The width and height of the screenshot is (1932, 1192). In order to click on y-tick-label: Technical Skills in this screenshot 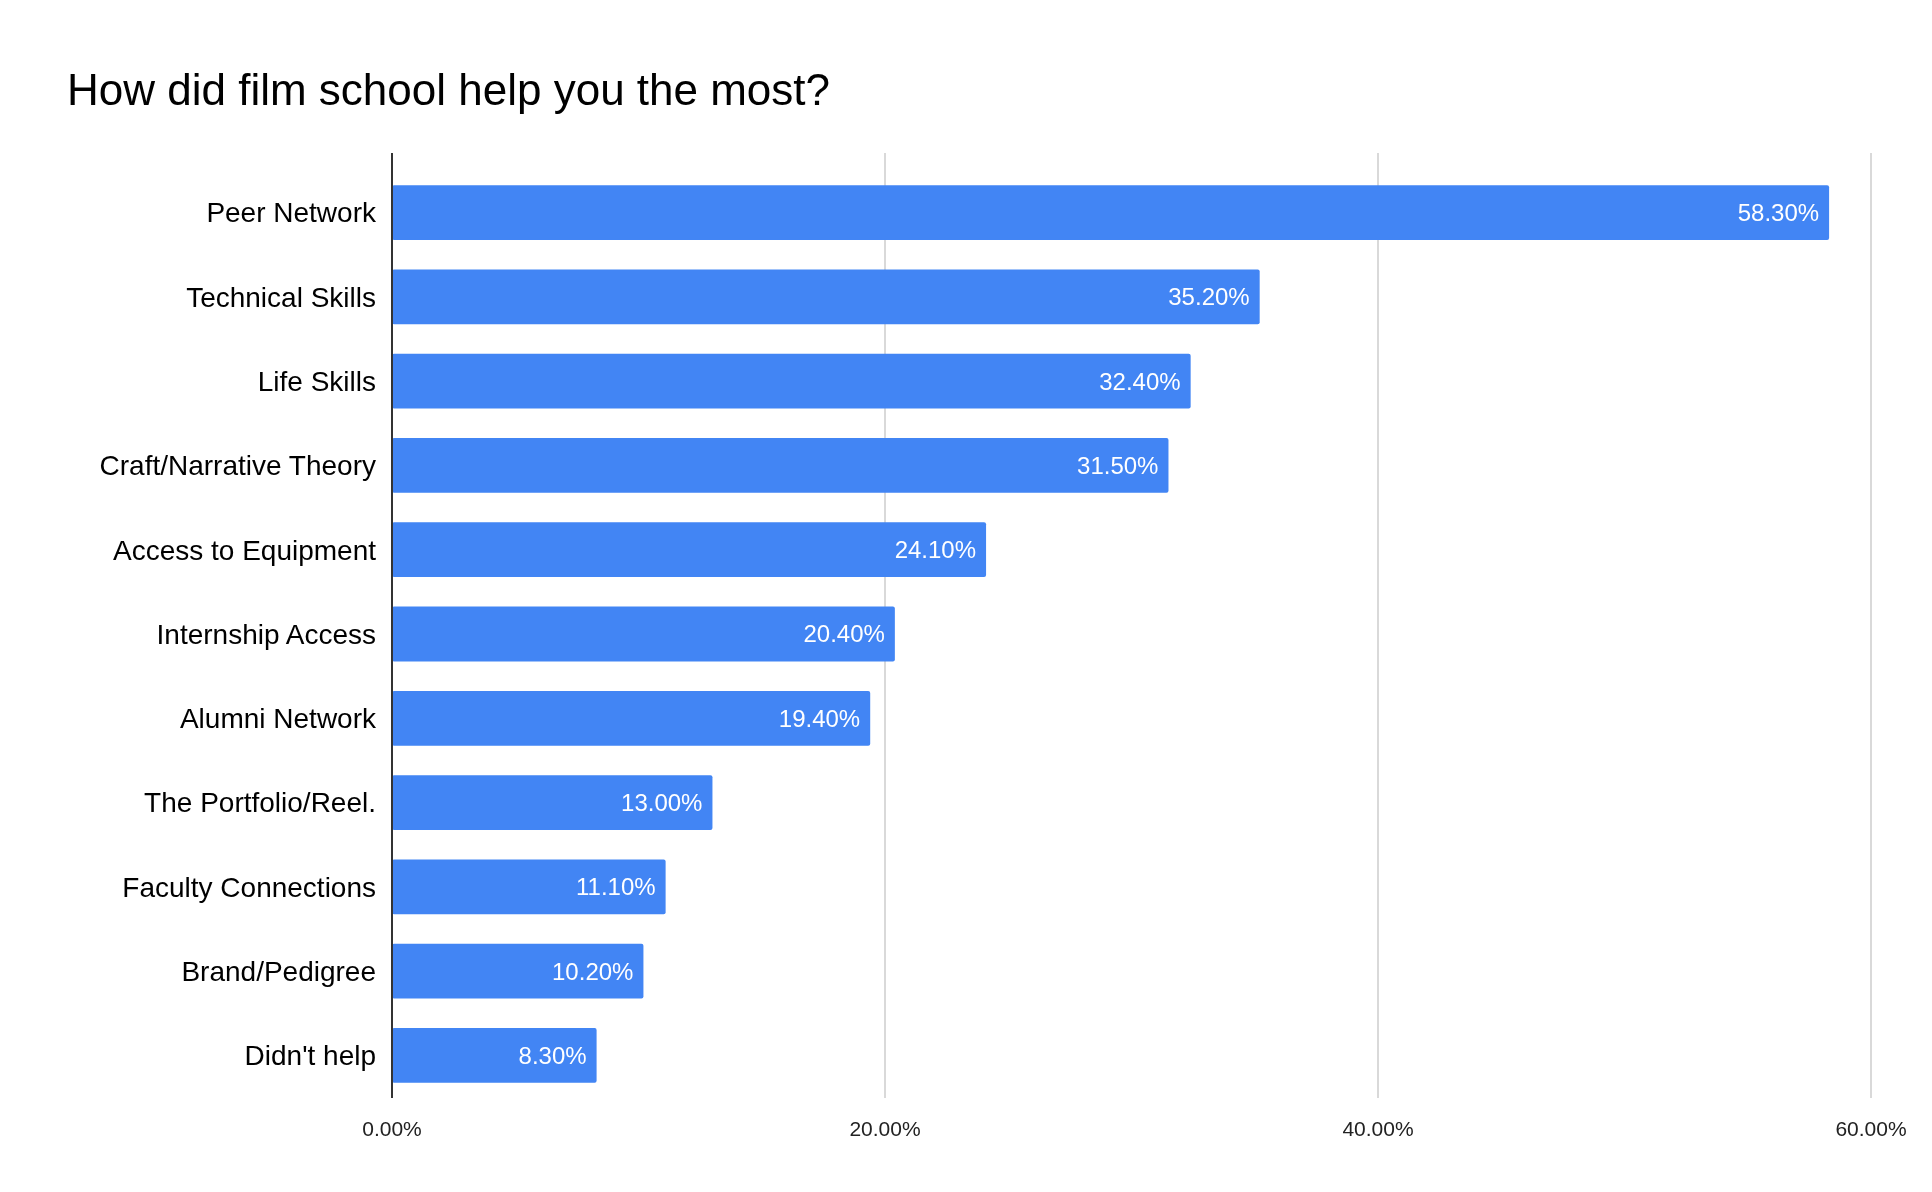, I will do `click(281, 297)`.